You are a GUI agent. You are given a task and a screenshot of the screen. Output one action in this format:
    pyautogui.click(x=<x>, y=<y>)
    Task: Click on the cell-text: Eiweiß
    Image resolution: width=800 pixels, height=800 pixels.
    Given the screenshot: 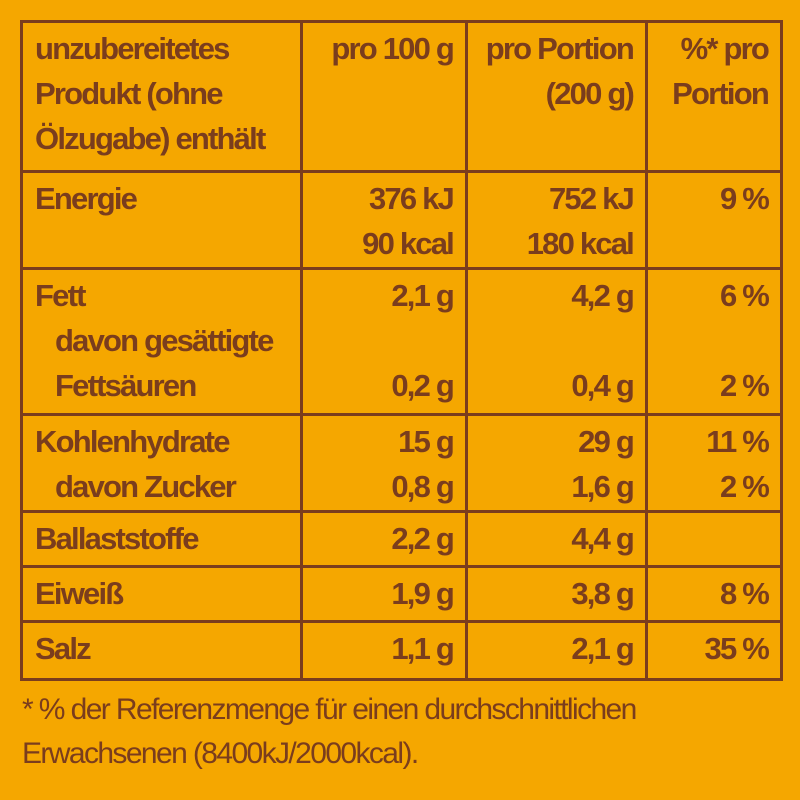 What is the action you would take?
    pyautogui.click(x=79, y=593)
    